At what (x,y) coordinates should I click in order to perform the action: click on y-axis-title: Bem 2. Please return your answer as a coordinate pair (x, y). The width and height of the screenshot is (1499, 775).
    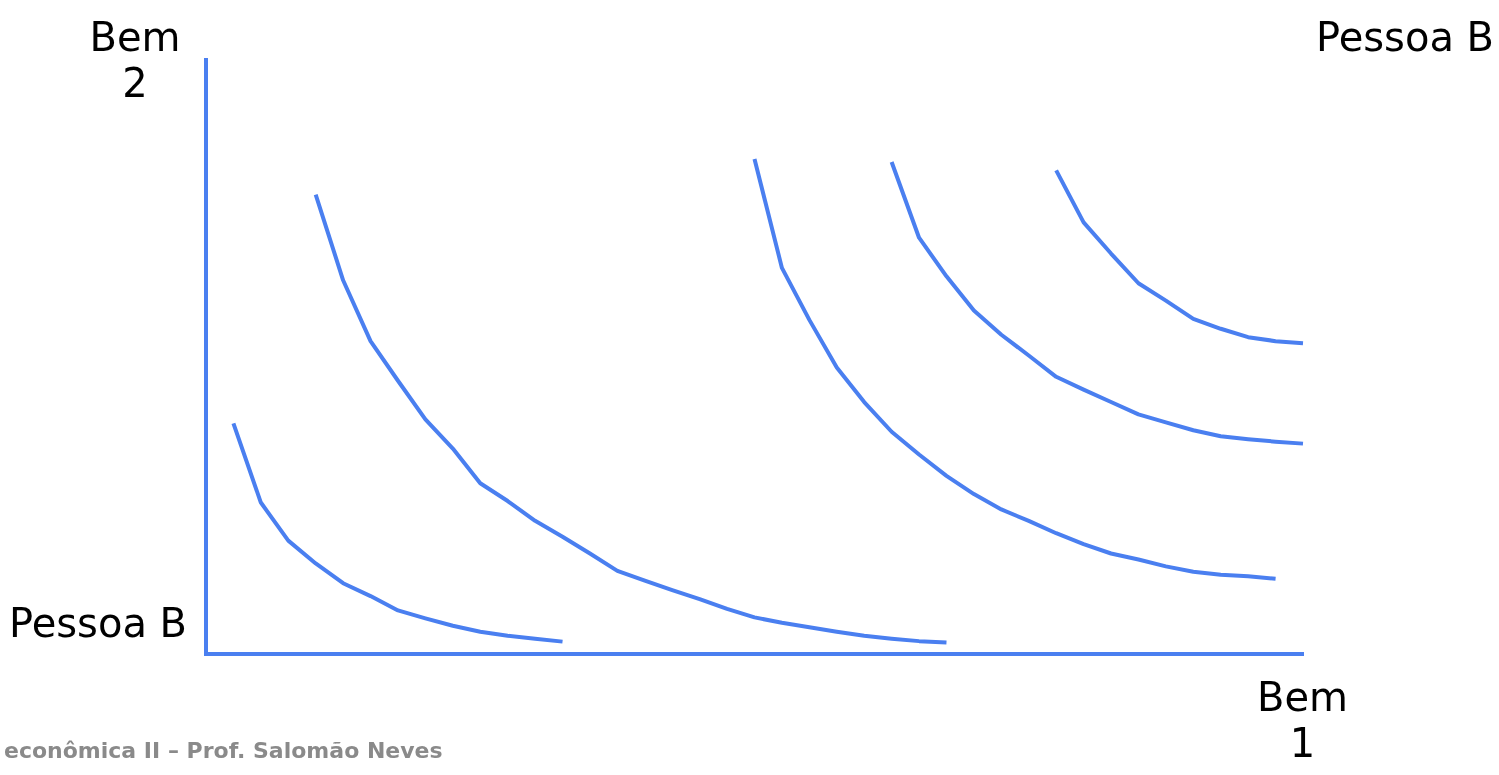
    Looking at the image, I should click on (135, 60).